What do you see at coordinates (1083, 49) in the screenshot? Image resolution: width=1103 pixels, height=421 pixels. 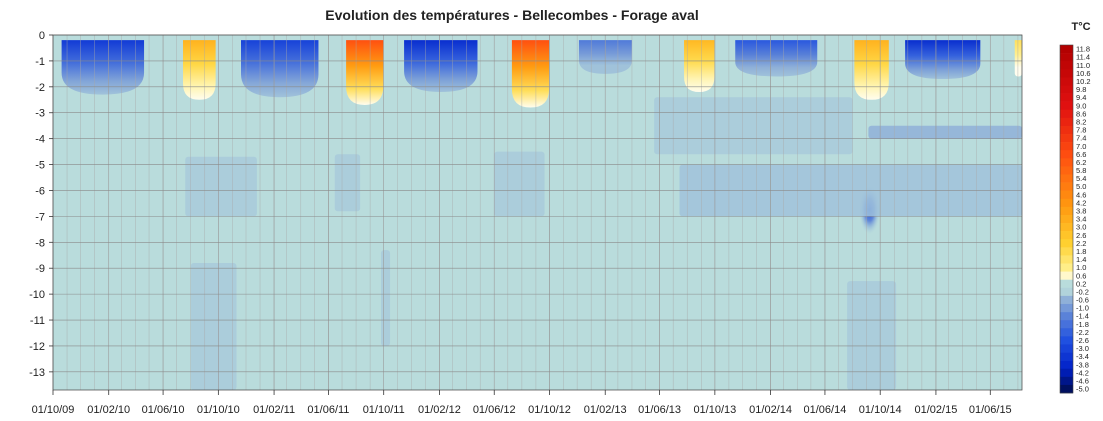 I see `colorbar-tick-label: 11.8` at bounding box center [1083, 49].